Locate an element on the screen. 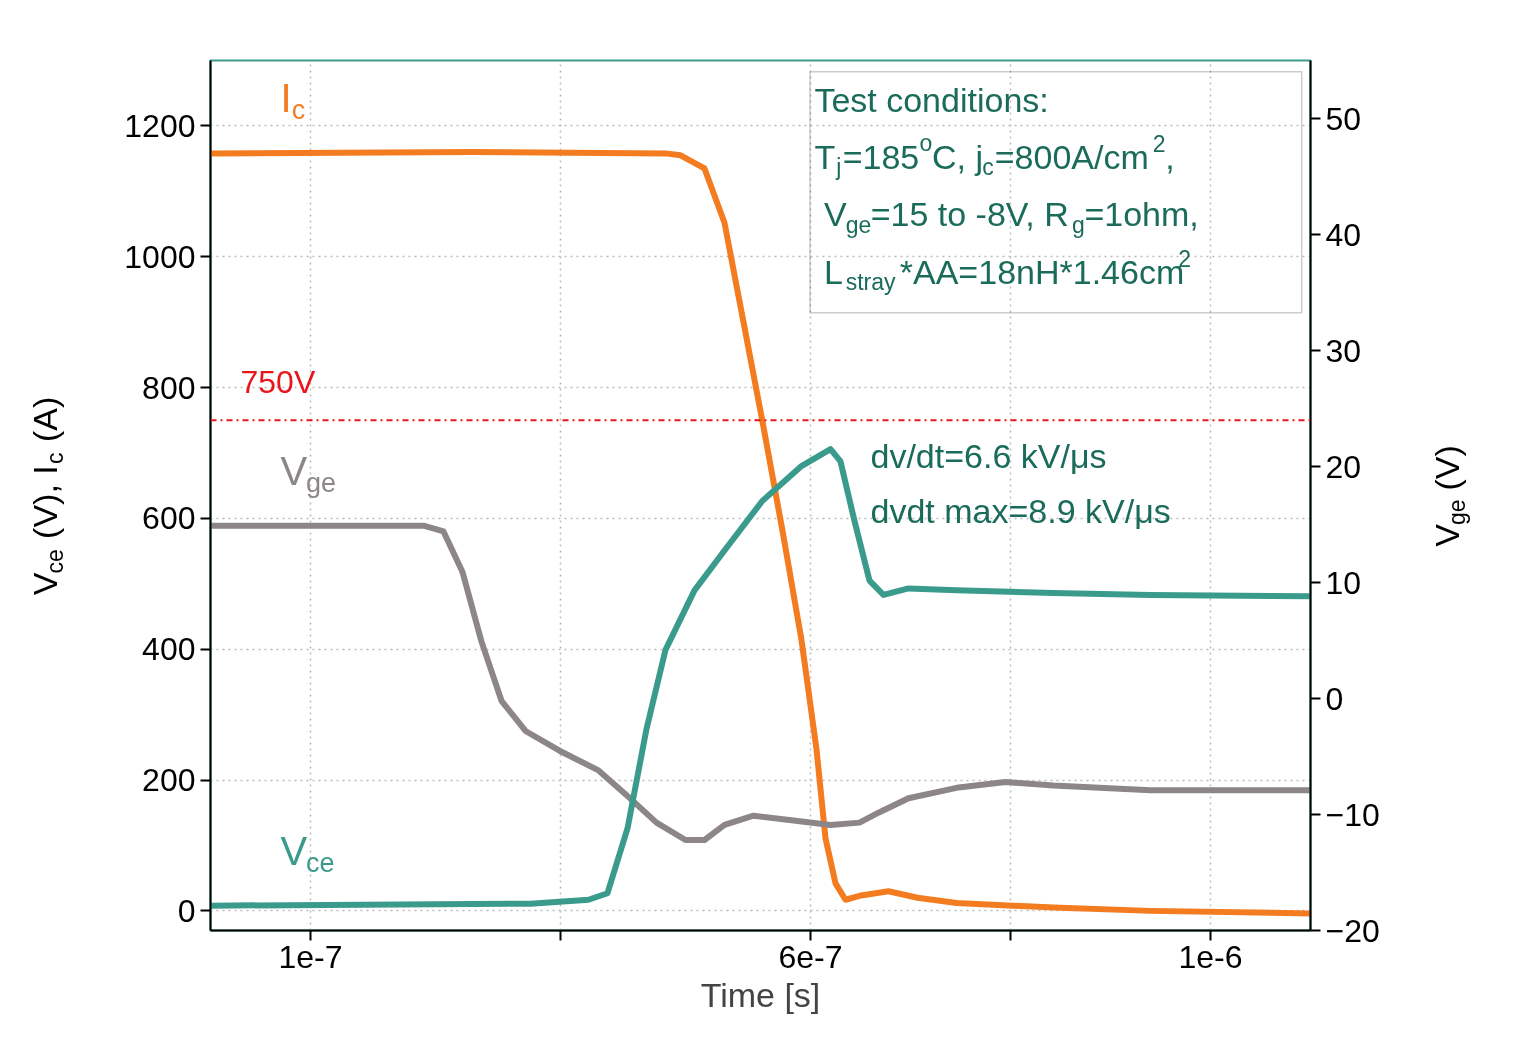  y-tick-label: 600 is located at coordinates (169, 518).